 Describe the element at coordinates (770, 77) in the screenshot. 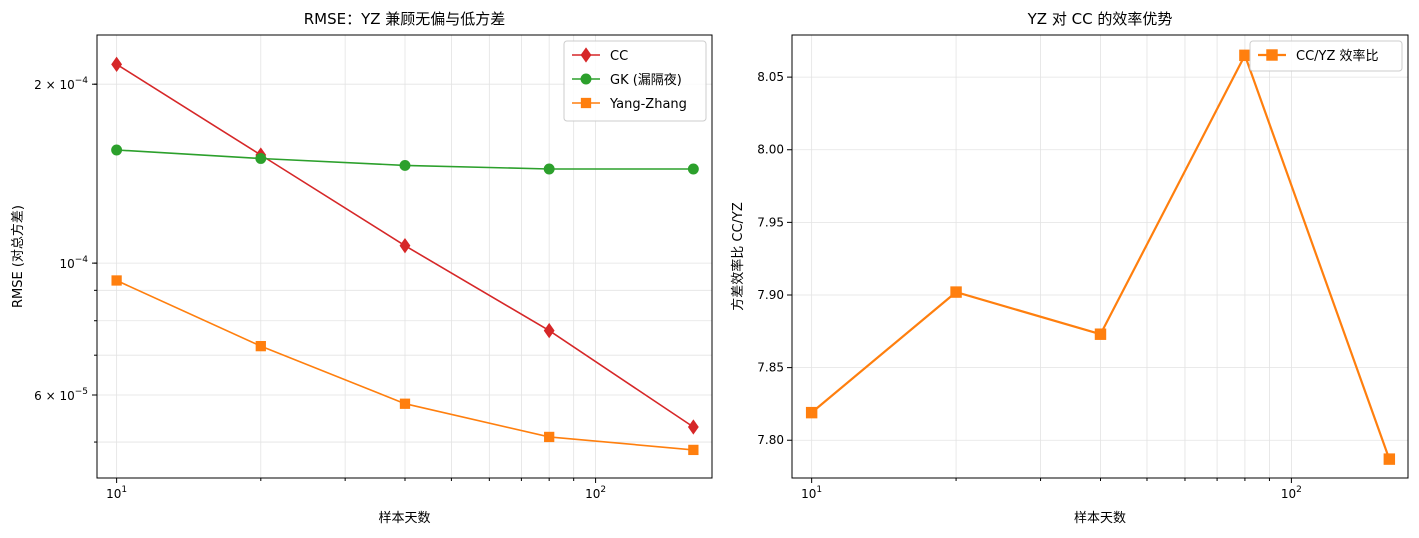

I see `y-tick-label: 8.05` at that location.